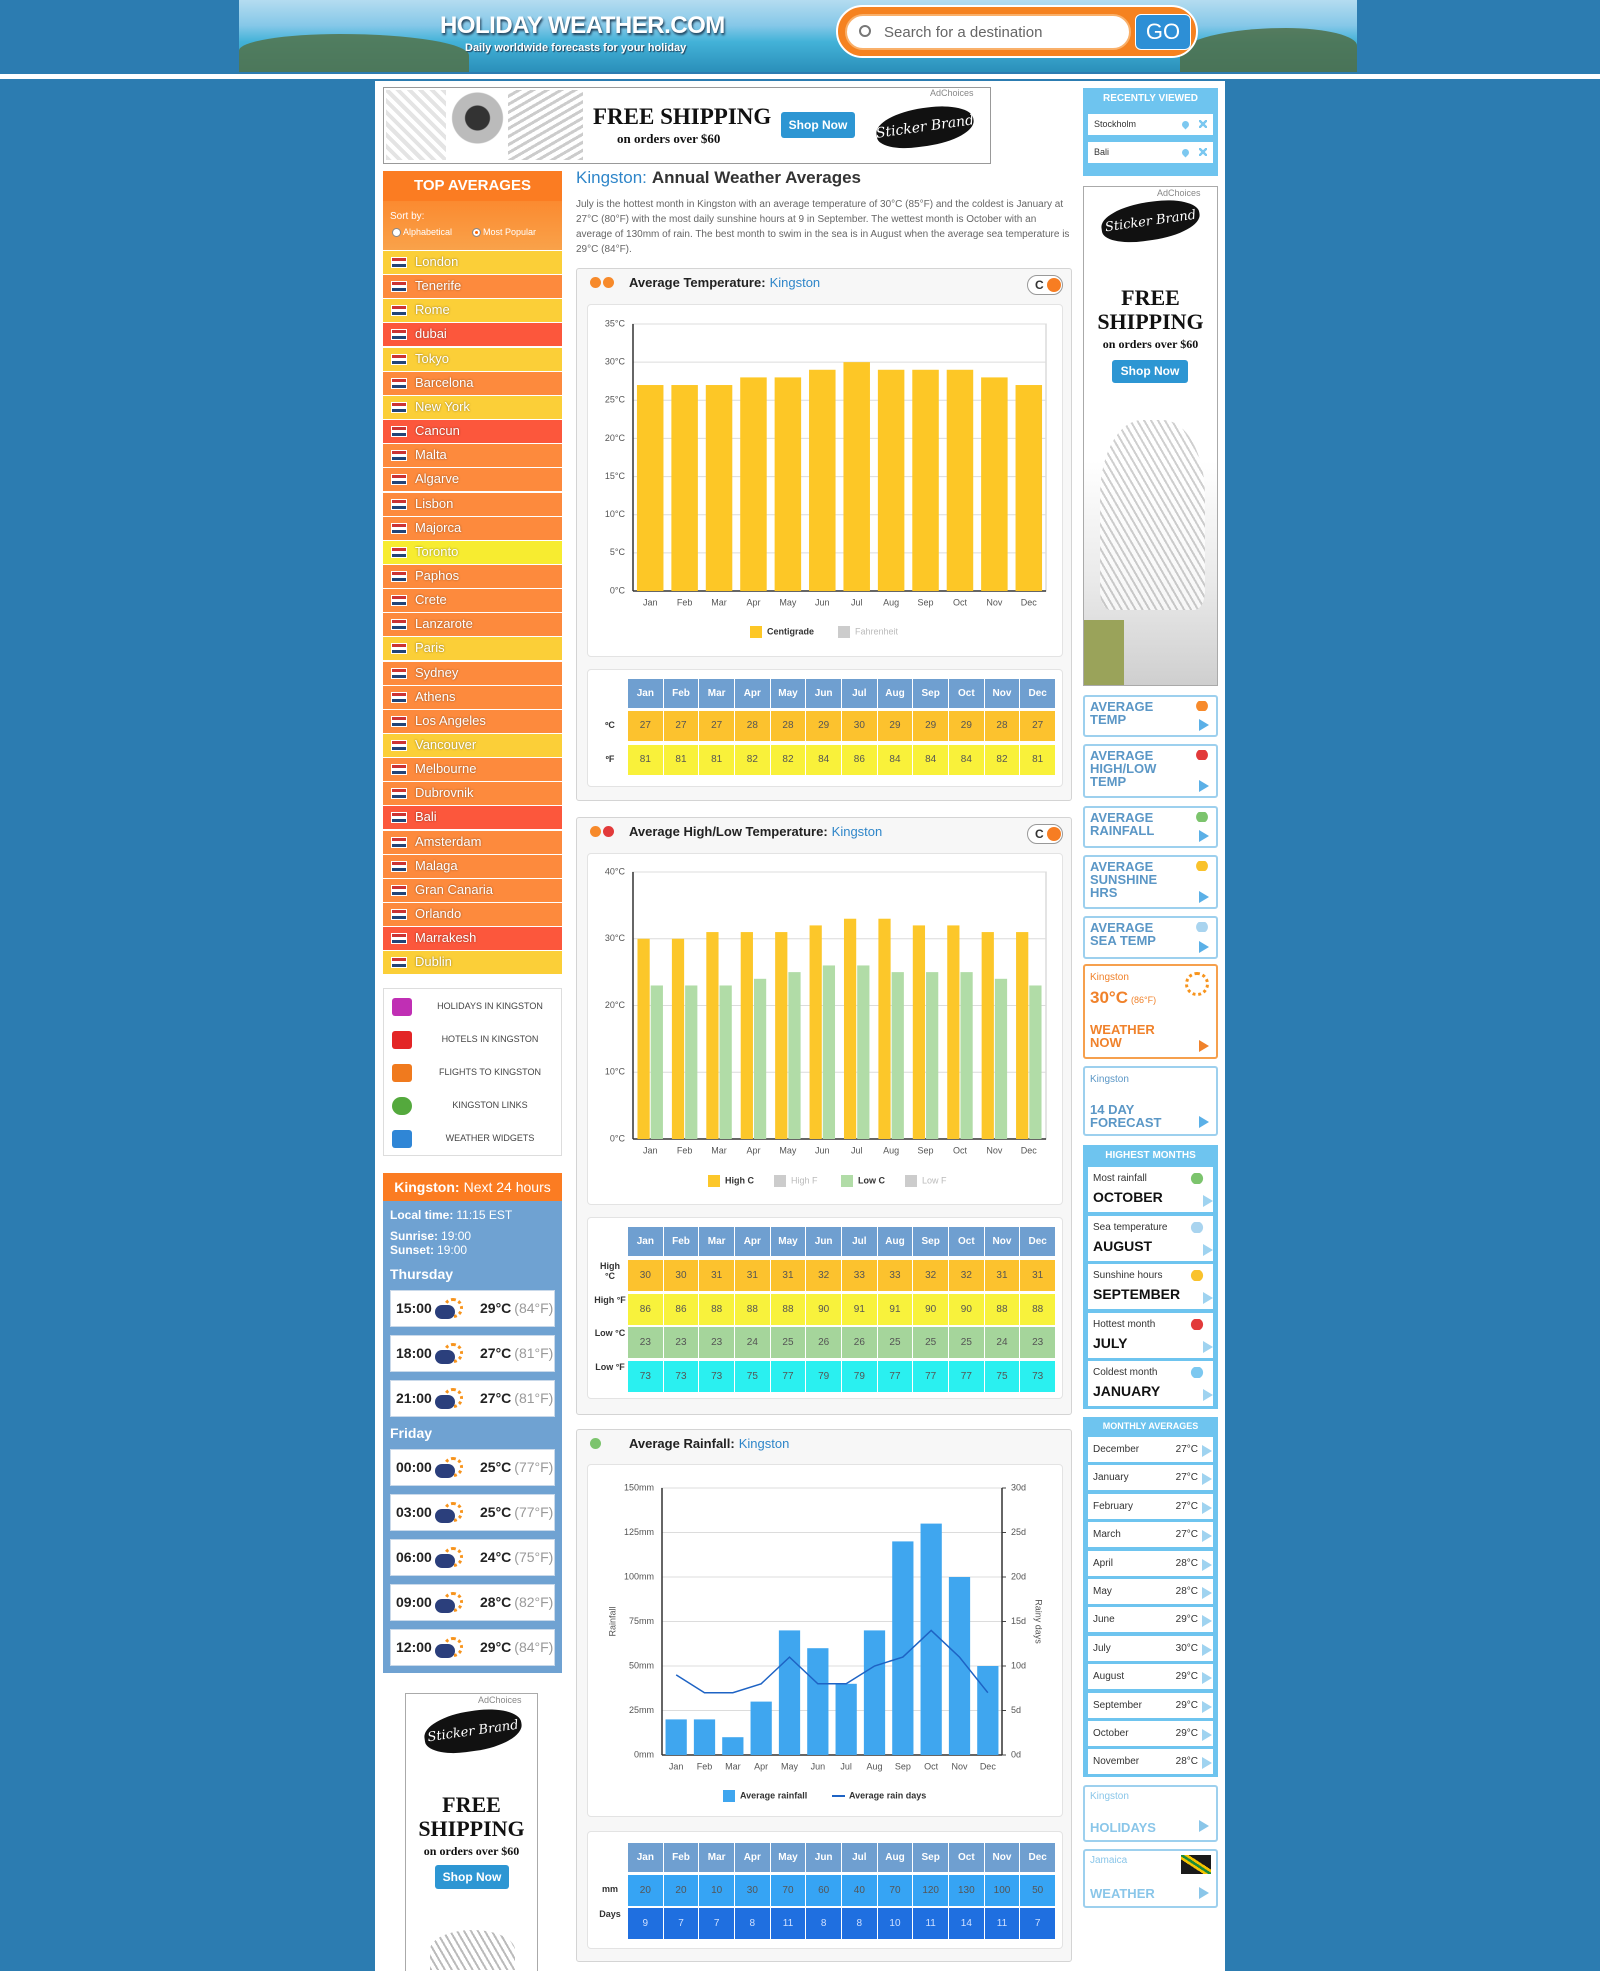 The height and width of the screenshot is (1971, 1600). What do you see at coordinates (472, 745) in the screenshot?
I see `city-row: Vancouver` at bounding box center [472, 745].